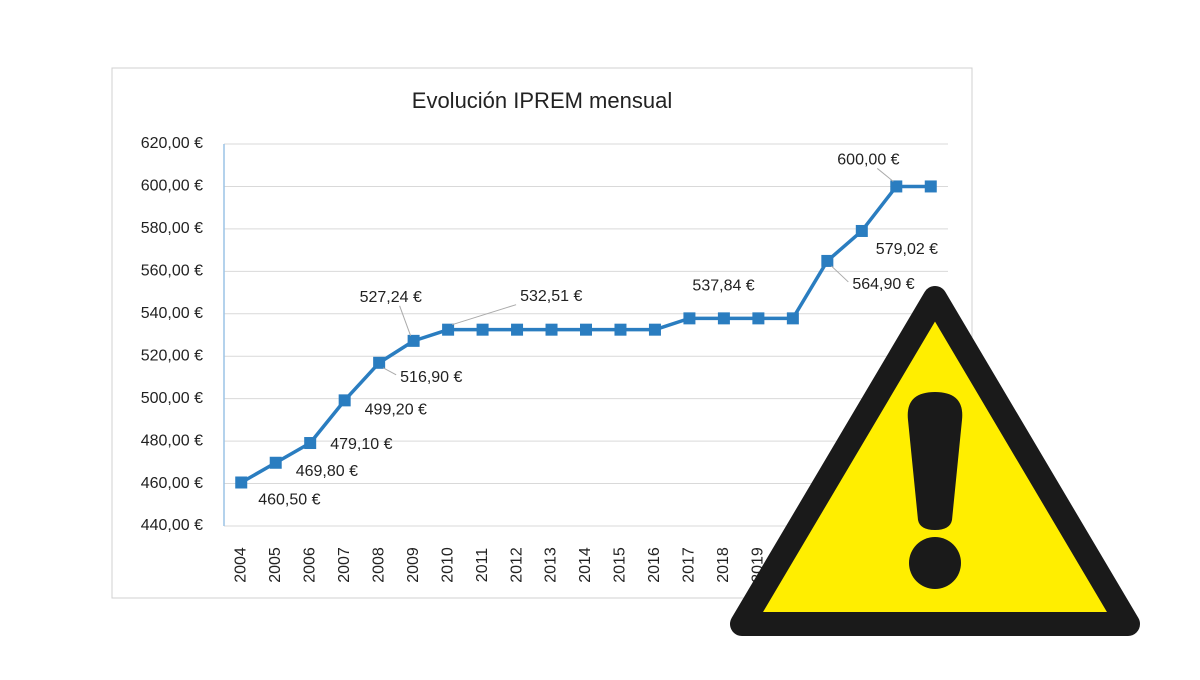  What do you see at coordinates (689, 565) in the screenshot?
I see `x-tick-label: 2017` at bounding box center [689, 565].